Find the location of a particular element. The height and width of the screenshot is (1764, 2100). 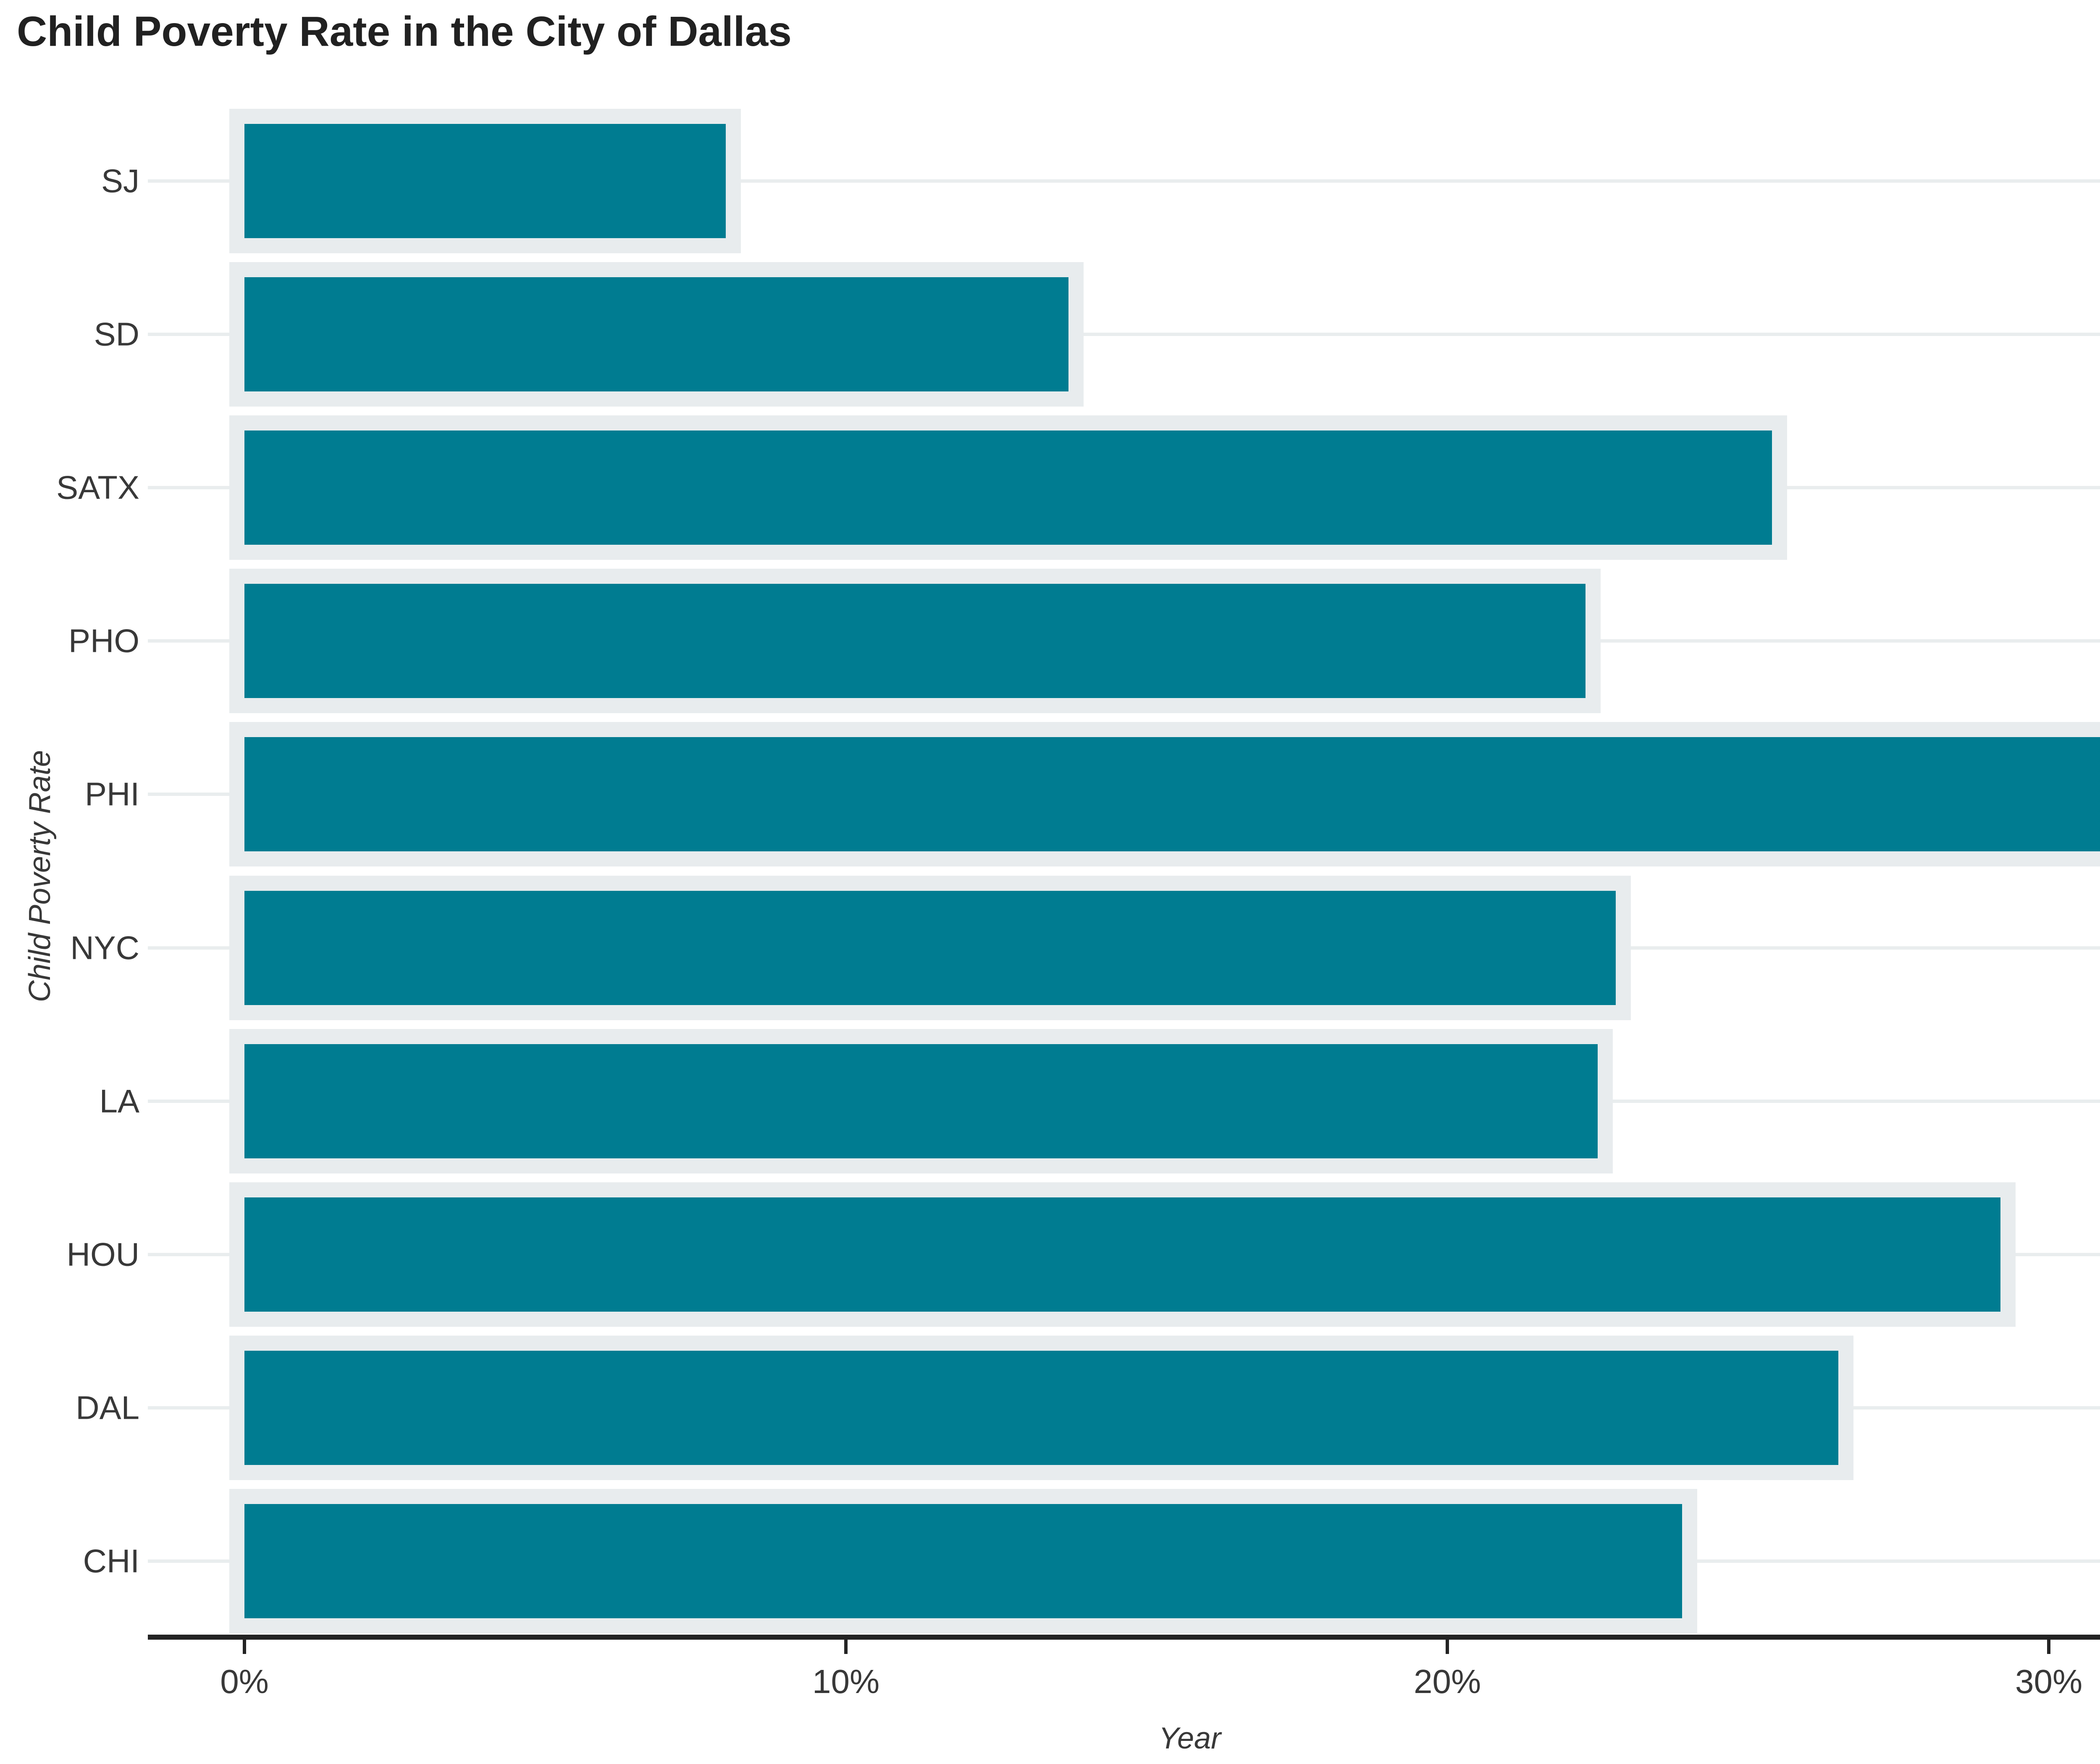

bar-nyc is located at coordinates (930, 947).